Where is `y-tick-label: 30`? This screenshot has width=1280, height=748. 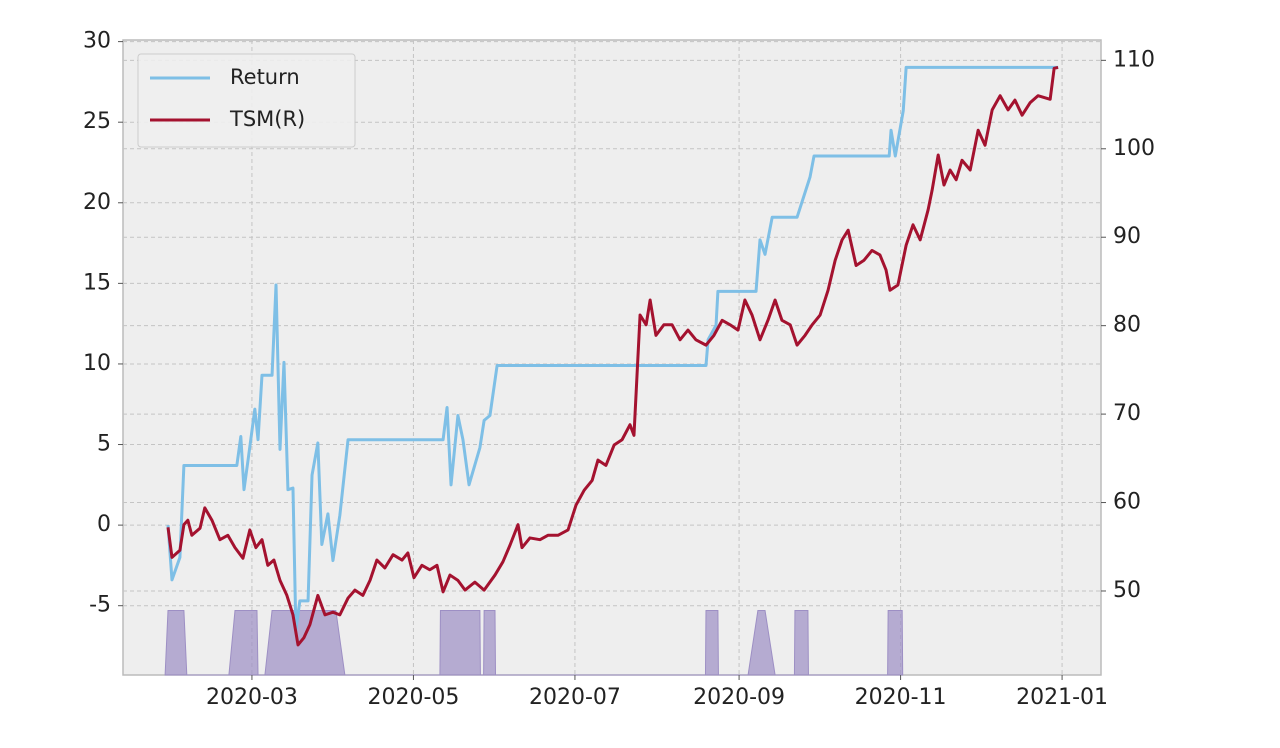
y-tick-label: 30 is located at coordinates (97, 41).